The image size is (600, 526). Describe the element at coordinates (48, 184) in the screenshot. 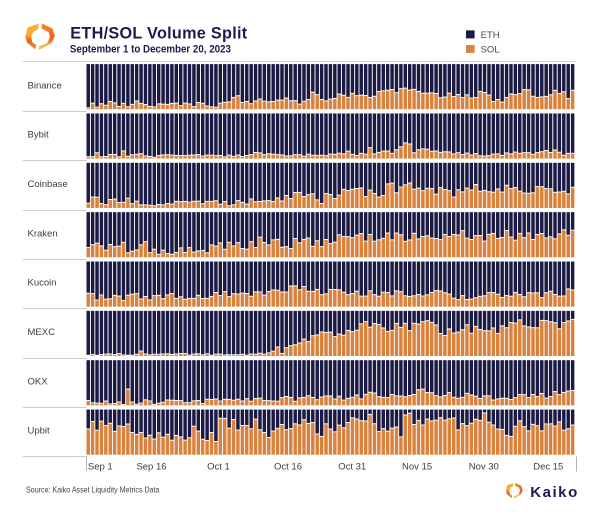

I see `svg-text: Coinbase` at that location.